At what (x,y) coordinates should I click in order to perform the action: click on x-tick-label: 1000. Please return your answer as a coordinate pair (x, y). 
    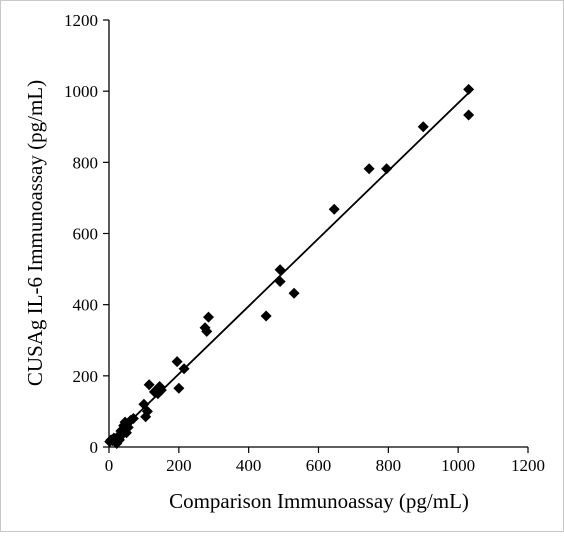
    Looking at the image, I should click on (458, 465).